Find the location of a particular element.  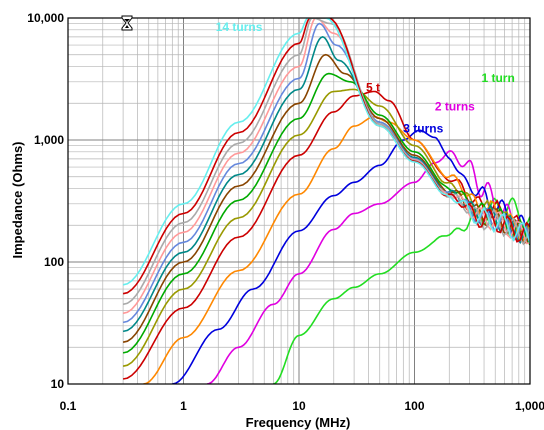

y-tick-labels: 10 100 1,000 10,000 is located at coordinates (45, 201).